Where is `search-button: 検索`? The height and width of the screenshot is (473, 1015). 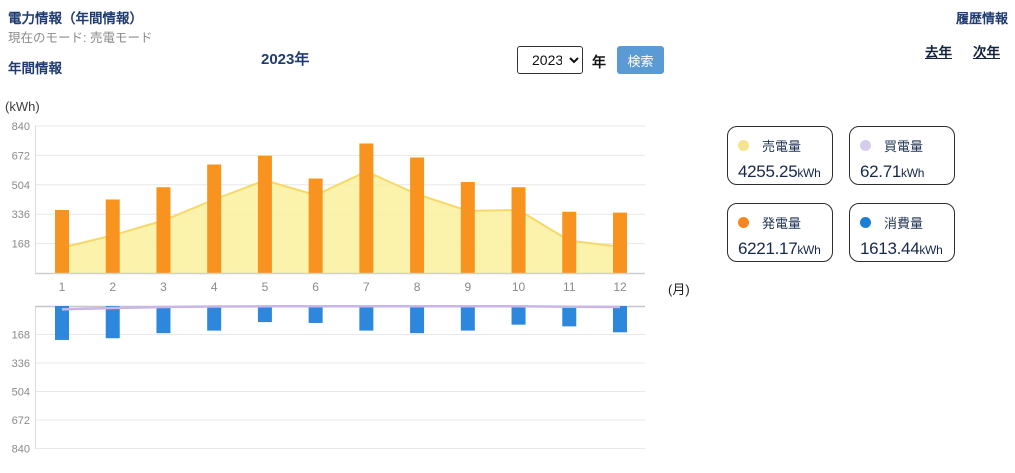
search-button: 検索 is located at coordinates (640, 60).